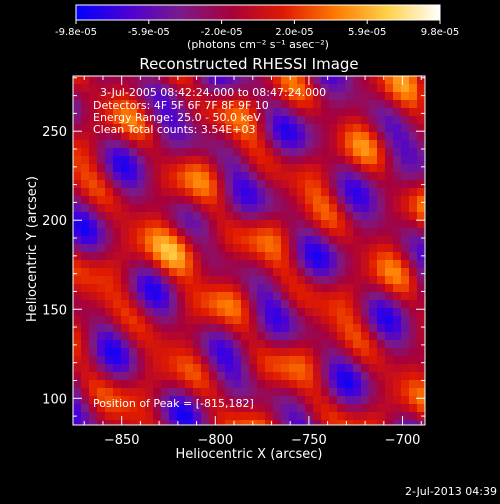 This screenshot has height=504, width=500. I want to click on x-tick-label: −750, so click(309, 440).